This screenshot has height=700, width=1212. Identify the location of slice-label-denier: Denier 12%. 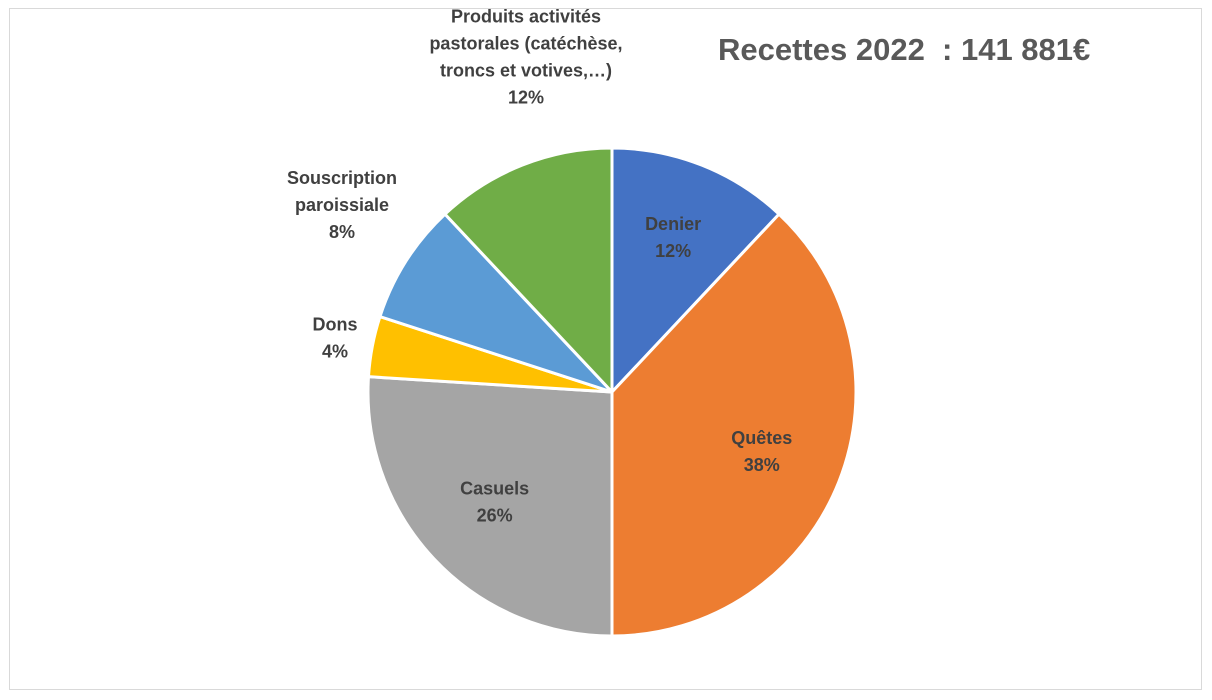
(673, 237).